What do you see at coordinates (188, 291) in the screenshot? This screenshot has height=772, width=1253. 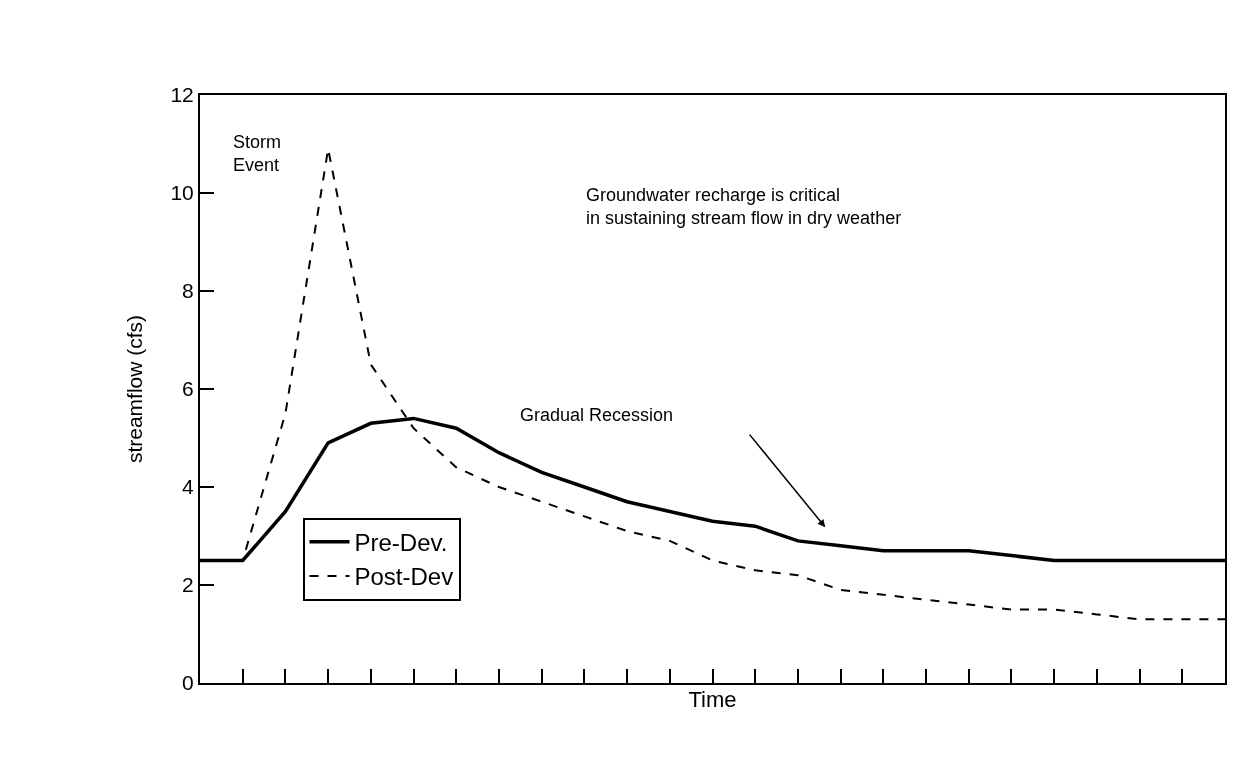 I see `y-tick-label: 8` at bounding box center [188, 291].